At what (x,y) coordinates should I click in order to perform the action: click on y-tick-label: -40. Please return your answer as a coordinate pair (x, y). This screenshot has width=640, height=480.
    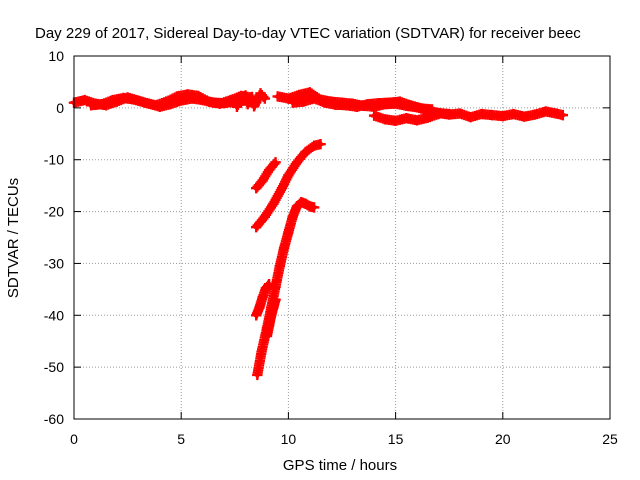
    Looking at the image, I should click on (54, 315).